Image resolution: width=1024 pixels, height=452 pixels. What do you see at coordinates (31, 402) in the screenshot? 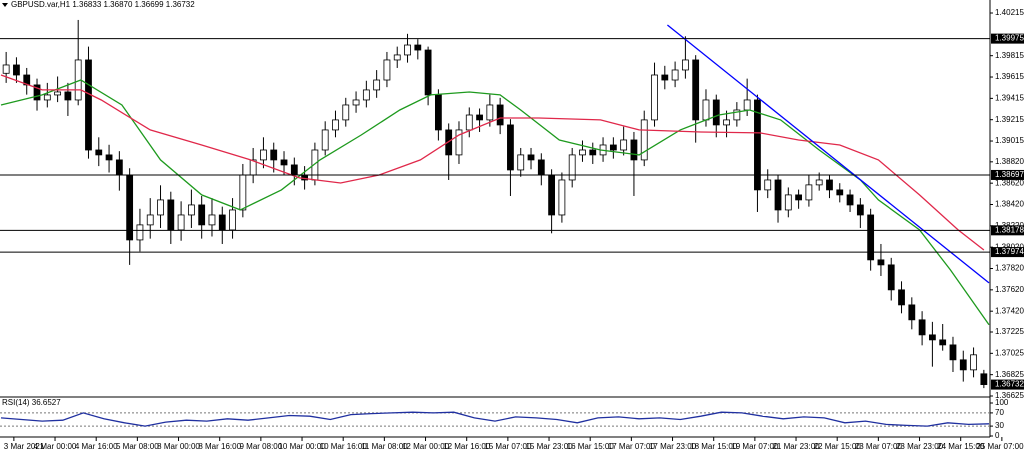
I see `indicator-header: RSI(14) 36.6527` at bounding box center [31, 402].